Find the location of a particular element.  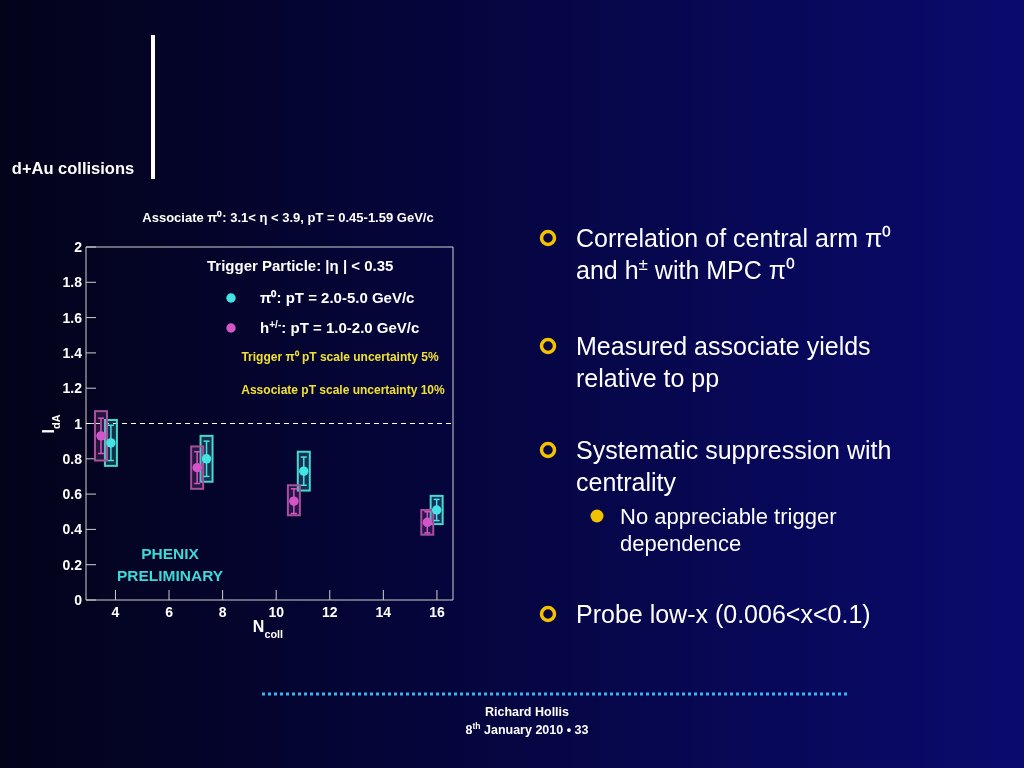

annotation: PHENIX PRELIMINARY is located at coordinates (170, 564).